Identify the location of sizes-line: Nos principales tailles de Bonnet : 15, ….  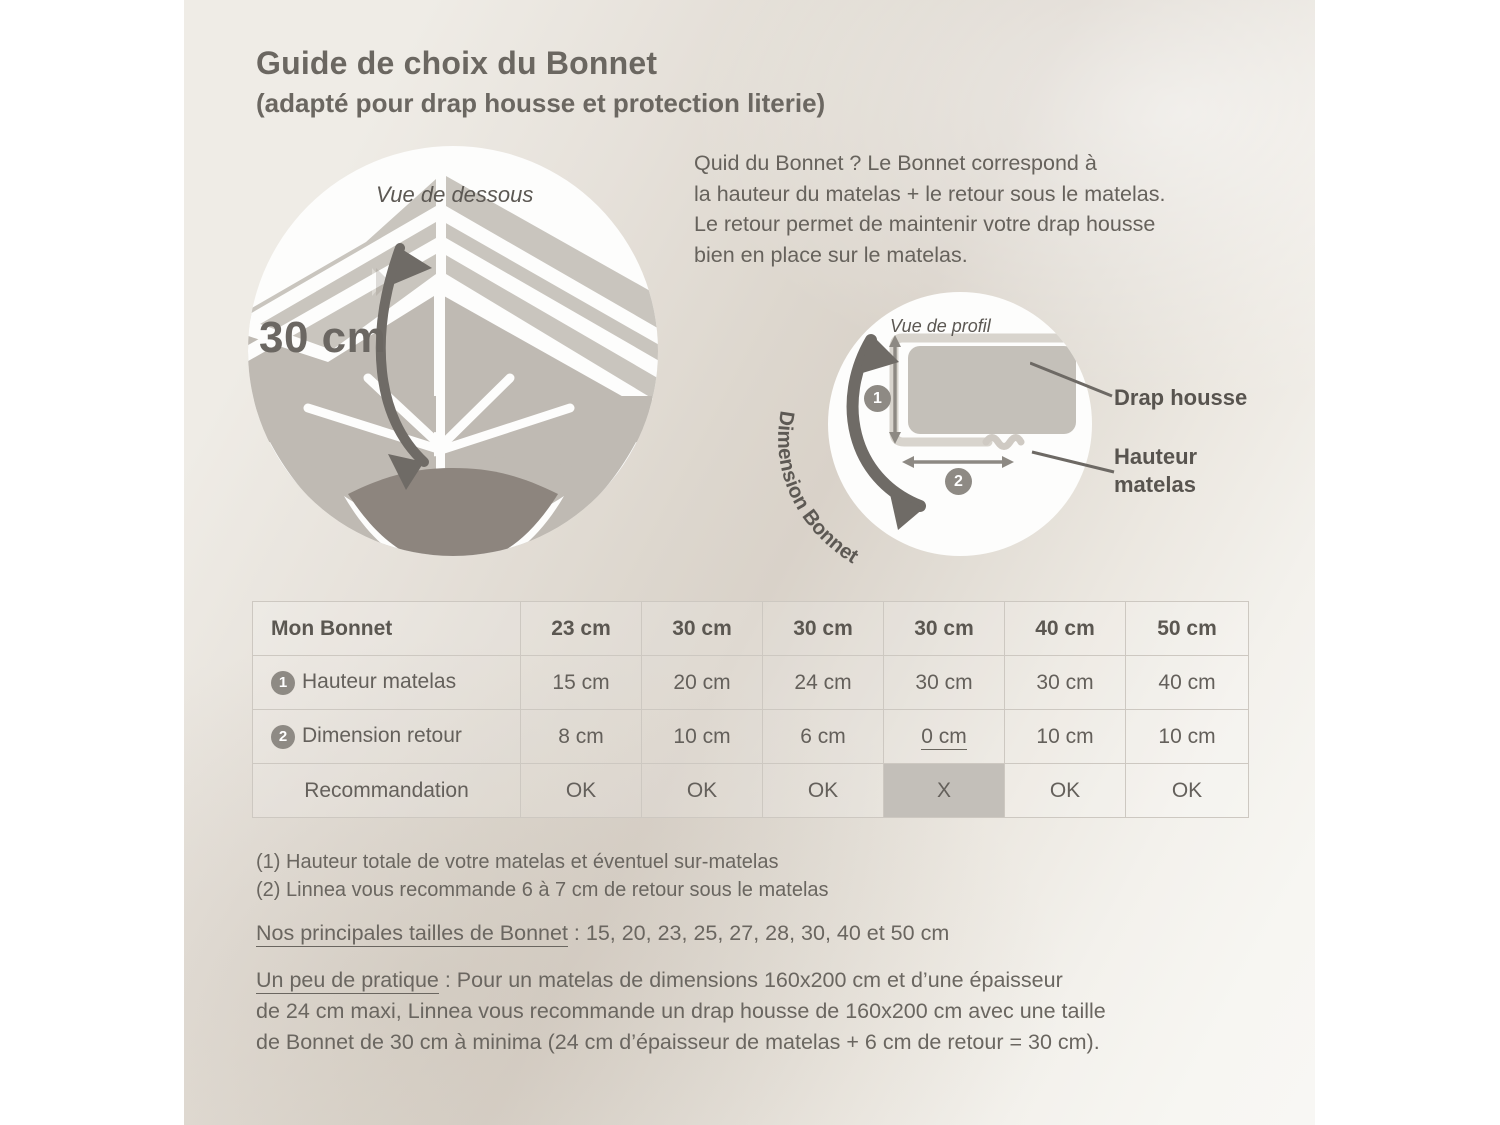
(602, 933).